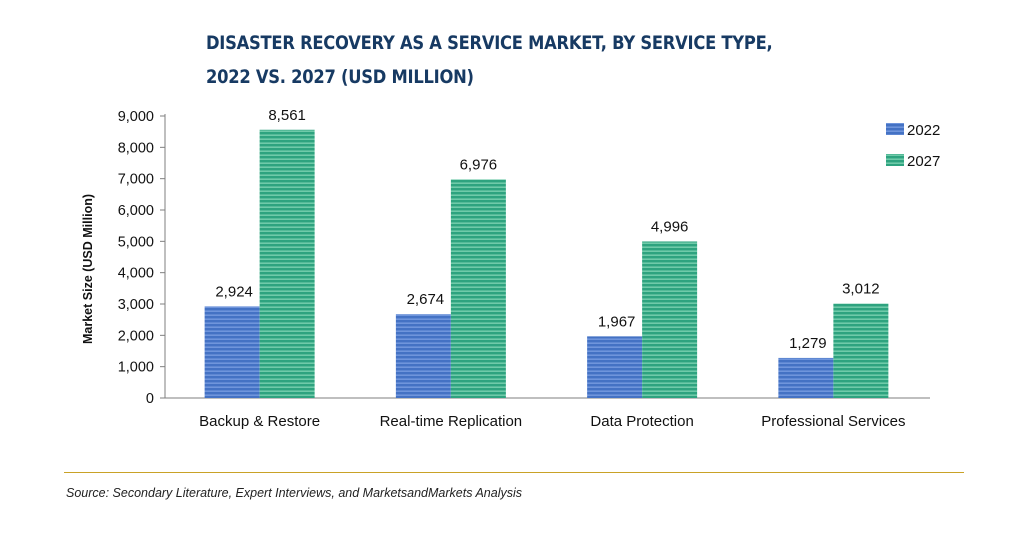  What do you see at coordinates (895, 129) in the screenshot?
I see `legend-swatch-2022` at bounding box center [895, 129].